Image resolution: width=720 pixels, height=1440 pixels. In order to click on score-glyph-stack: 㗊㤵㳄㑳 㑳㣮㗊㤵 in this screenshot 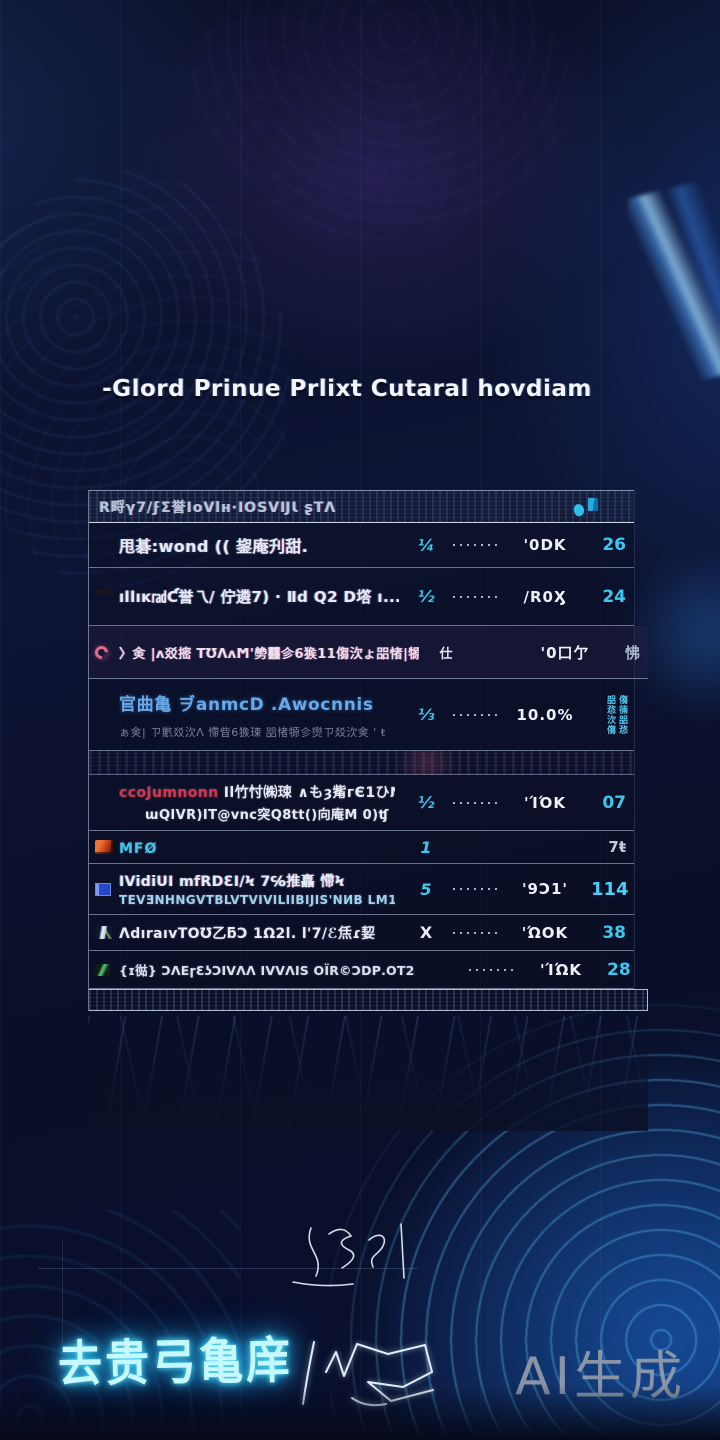, I will do `click(612, 715)`.